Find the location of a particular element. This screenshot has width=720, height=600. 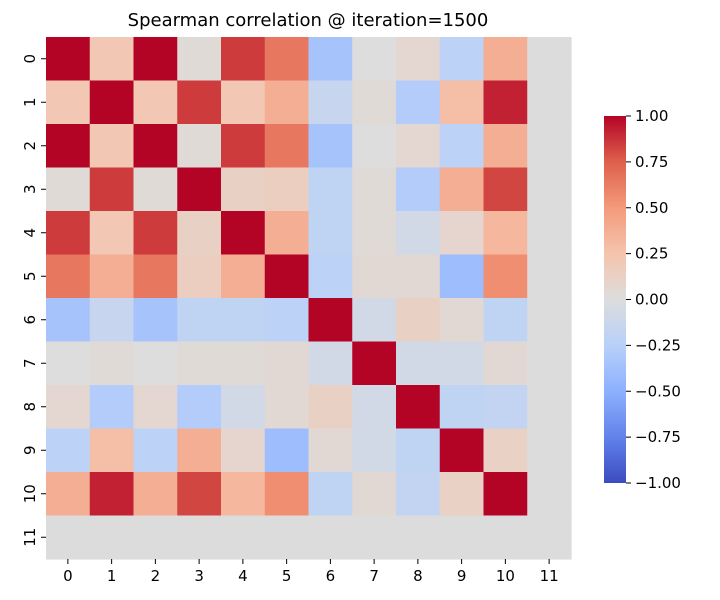

colorbar-tick-label-4: 0.00 is located at coordinates (651, 300).